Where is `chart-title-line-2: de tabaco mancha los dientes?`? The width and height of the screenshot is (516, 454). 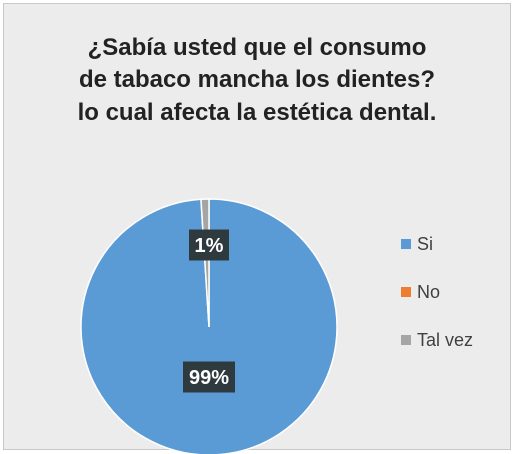
chart-title-line-2: de tabaco mancha los dientes? is located at coordinates (257, 80).